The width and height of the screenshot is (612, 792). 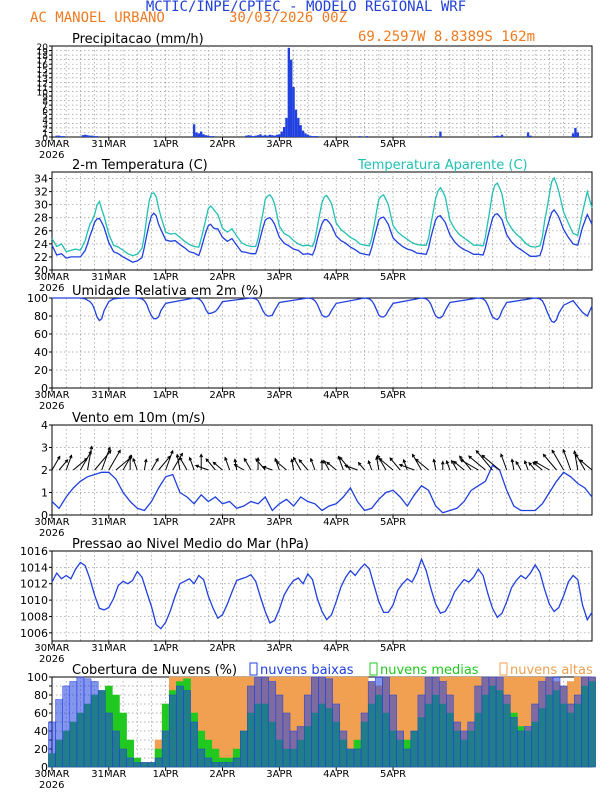 What do you see at coordinates (45, 112) in the screenshot?
I see `precip-ytick-label: 6` at bounding box center [45, 112].